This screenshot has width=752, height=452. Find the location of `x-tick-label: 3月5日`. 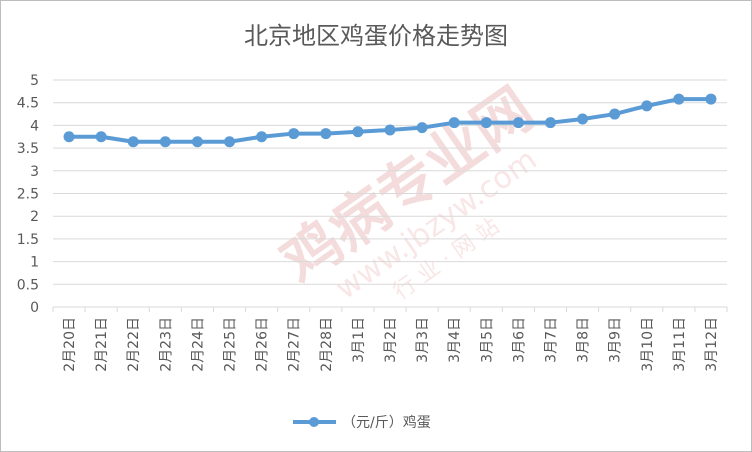

x-tick-label: 3月5日 is located at coordinates (487, 340).